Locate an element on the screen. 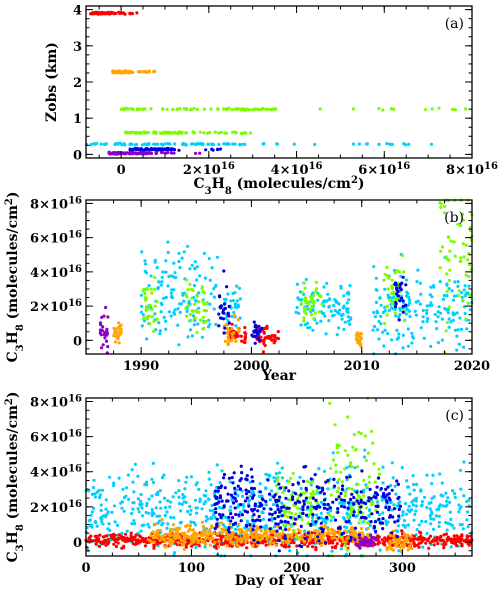 The width and height of the screenshot is (500, 597). x-tick-label: 2020 is located at coordinates (472, 366).